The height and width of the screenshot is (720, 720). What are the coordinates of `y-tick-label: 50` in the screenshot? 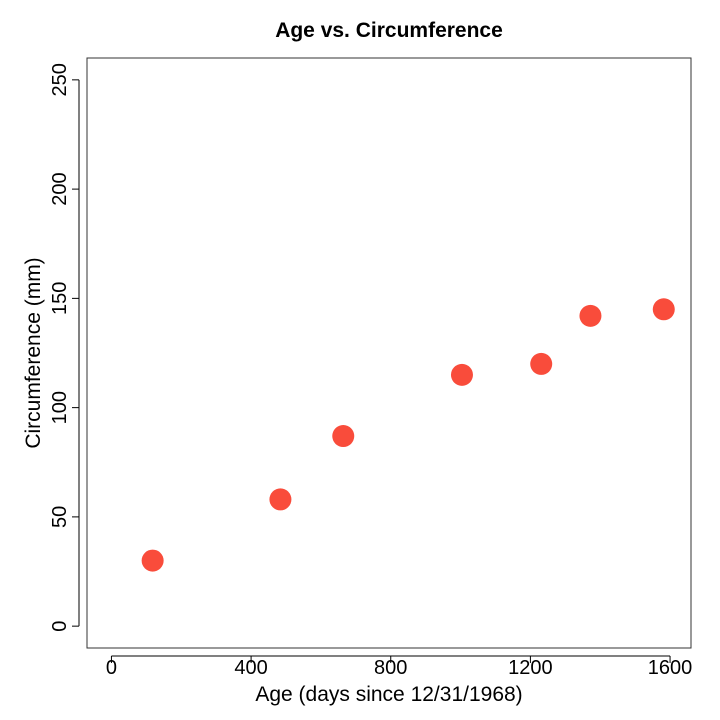 It's located at (60, 517).